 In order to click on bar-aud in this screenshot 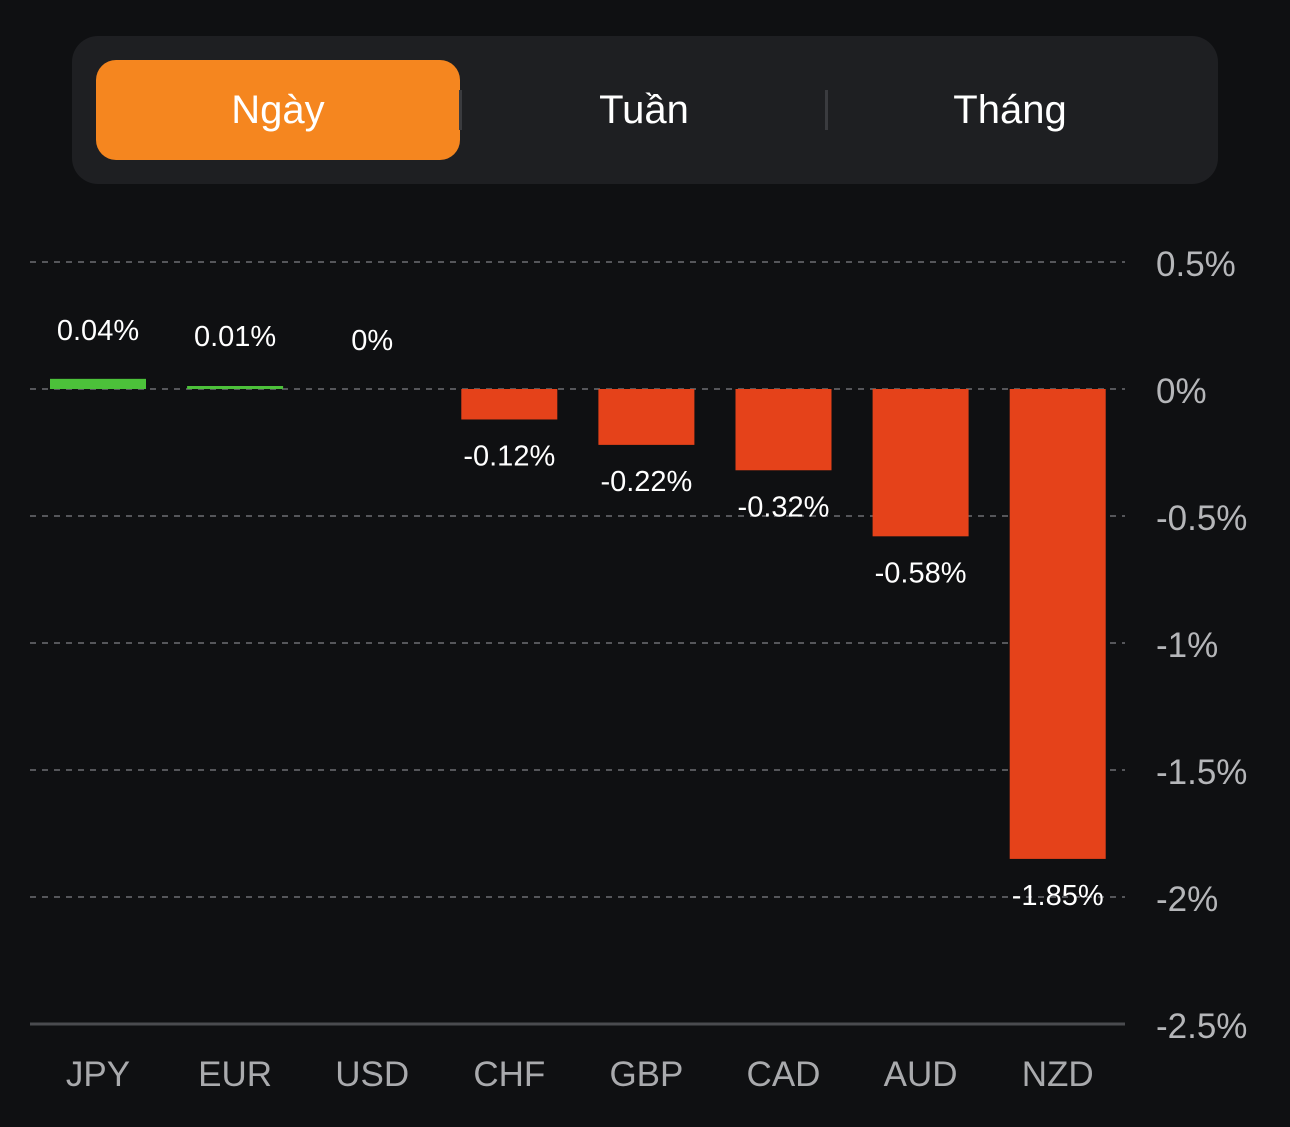, I will do `click(920, 463)`.